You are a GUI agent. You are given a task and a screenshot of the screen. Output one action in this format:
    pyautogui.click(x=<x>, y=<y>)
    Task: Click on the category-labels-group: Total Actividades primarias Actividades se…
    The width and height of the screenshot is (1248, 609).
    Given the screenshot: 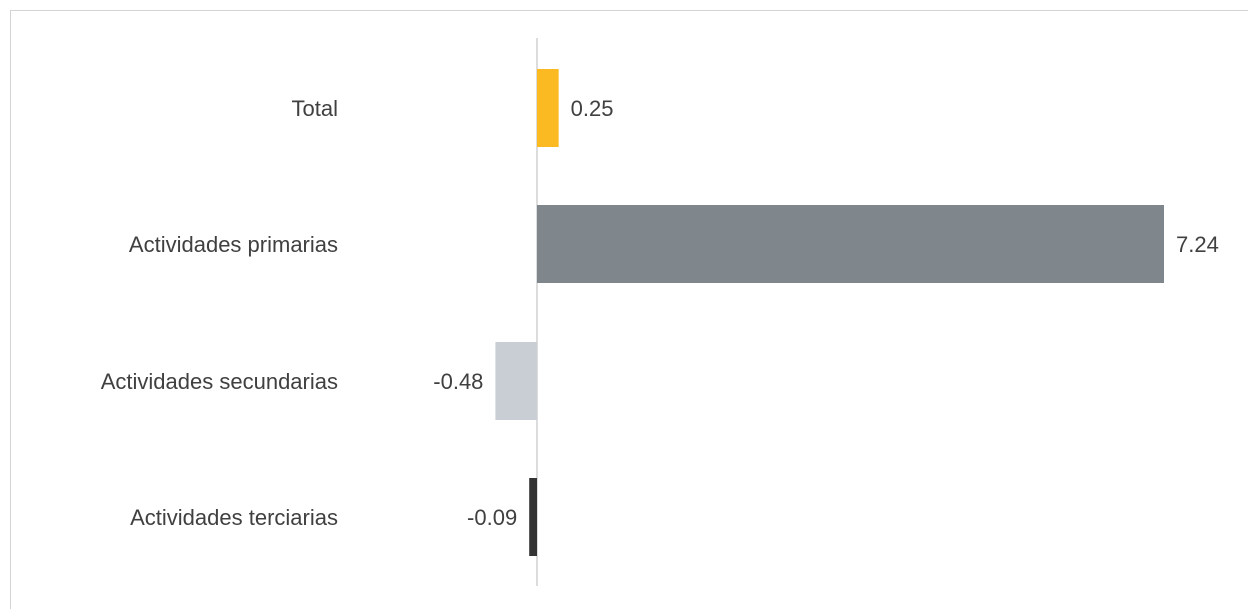 What is the action you would take?
    pyautogui.click(x=219, y=313)
    